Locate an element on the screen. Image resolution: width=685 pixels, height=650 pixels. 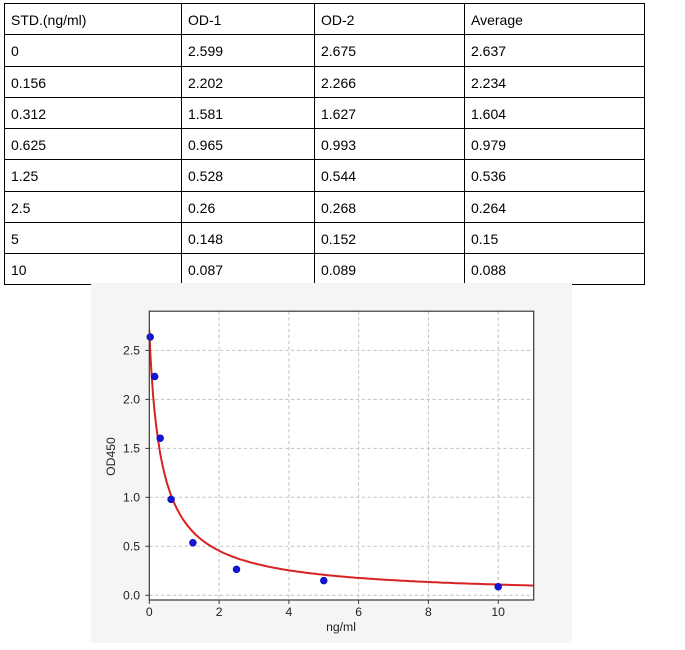
svg-text: OD450 is located at coordinates (110, 455).